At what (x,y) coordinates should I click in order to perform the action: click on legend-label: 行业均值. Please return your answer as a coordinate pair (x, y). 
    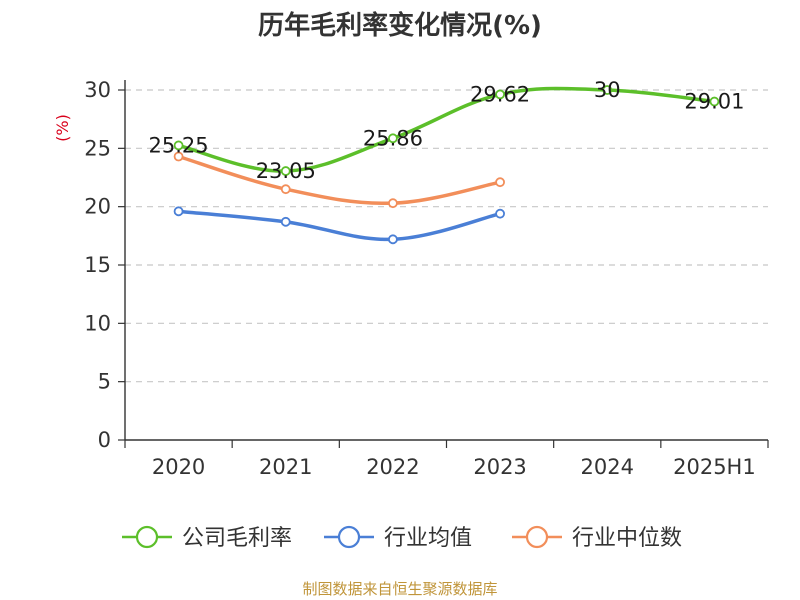
    Looking at the image, I should click on (428, 538).